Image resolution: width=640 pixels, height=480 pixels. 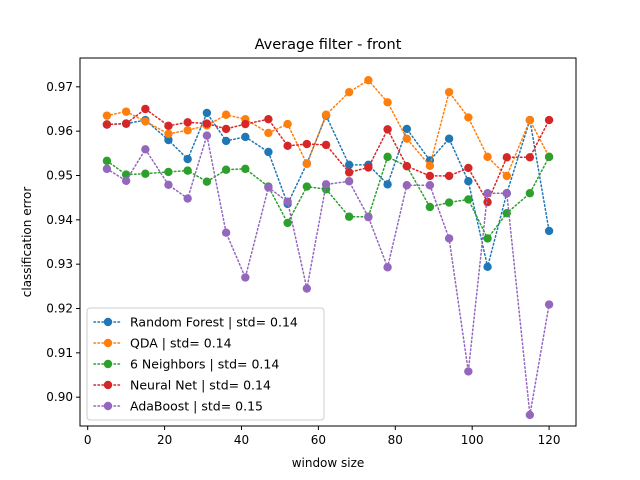 I want to click on legend-label: Random Forest | std= 0.14, so click(x=214, y=322).